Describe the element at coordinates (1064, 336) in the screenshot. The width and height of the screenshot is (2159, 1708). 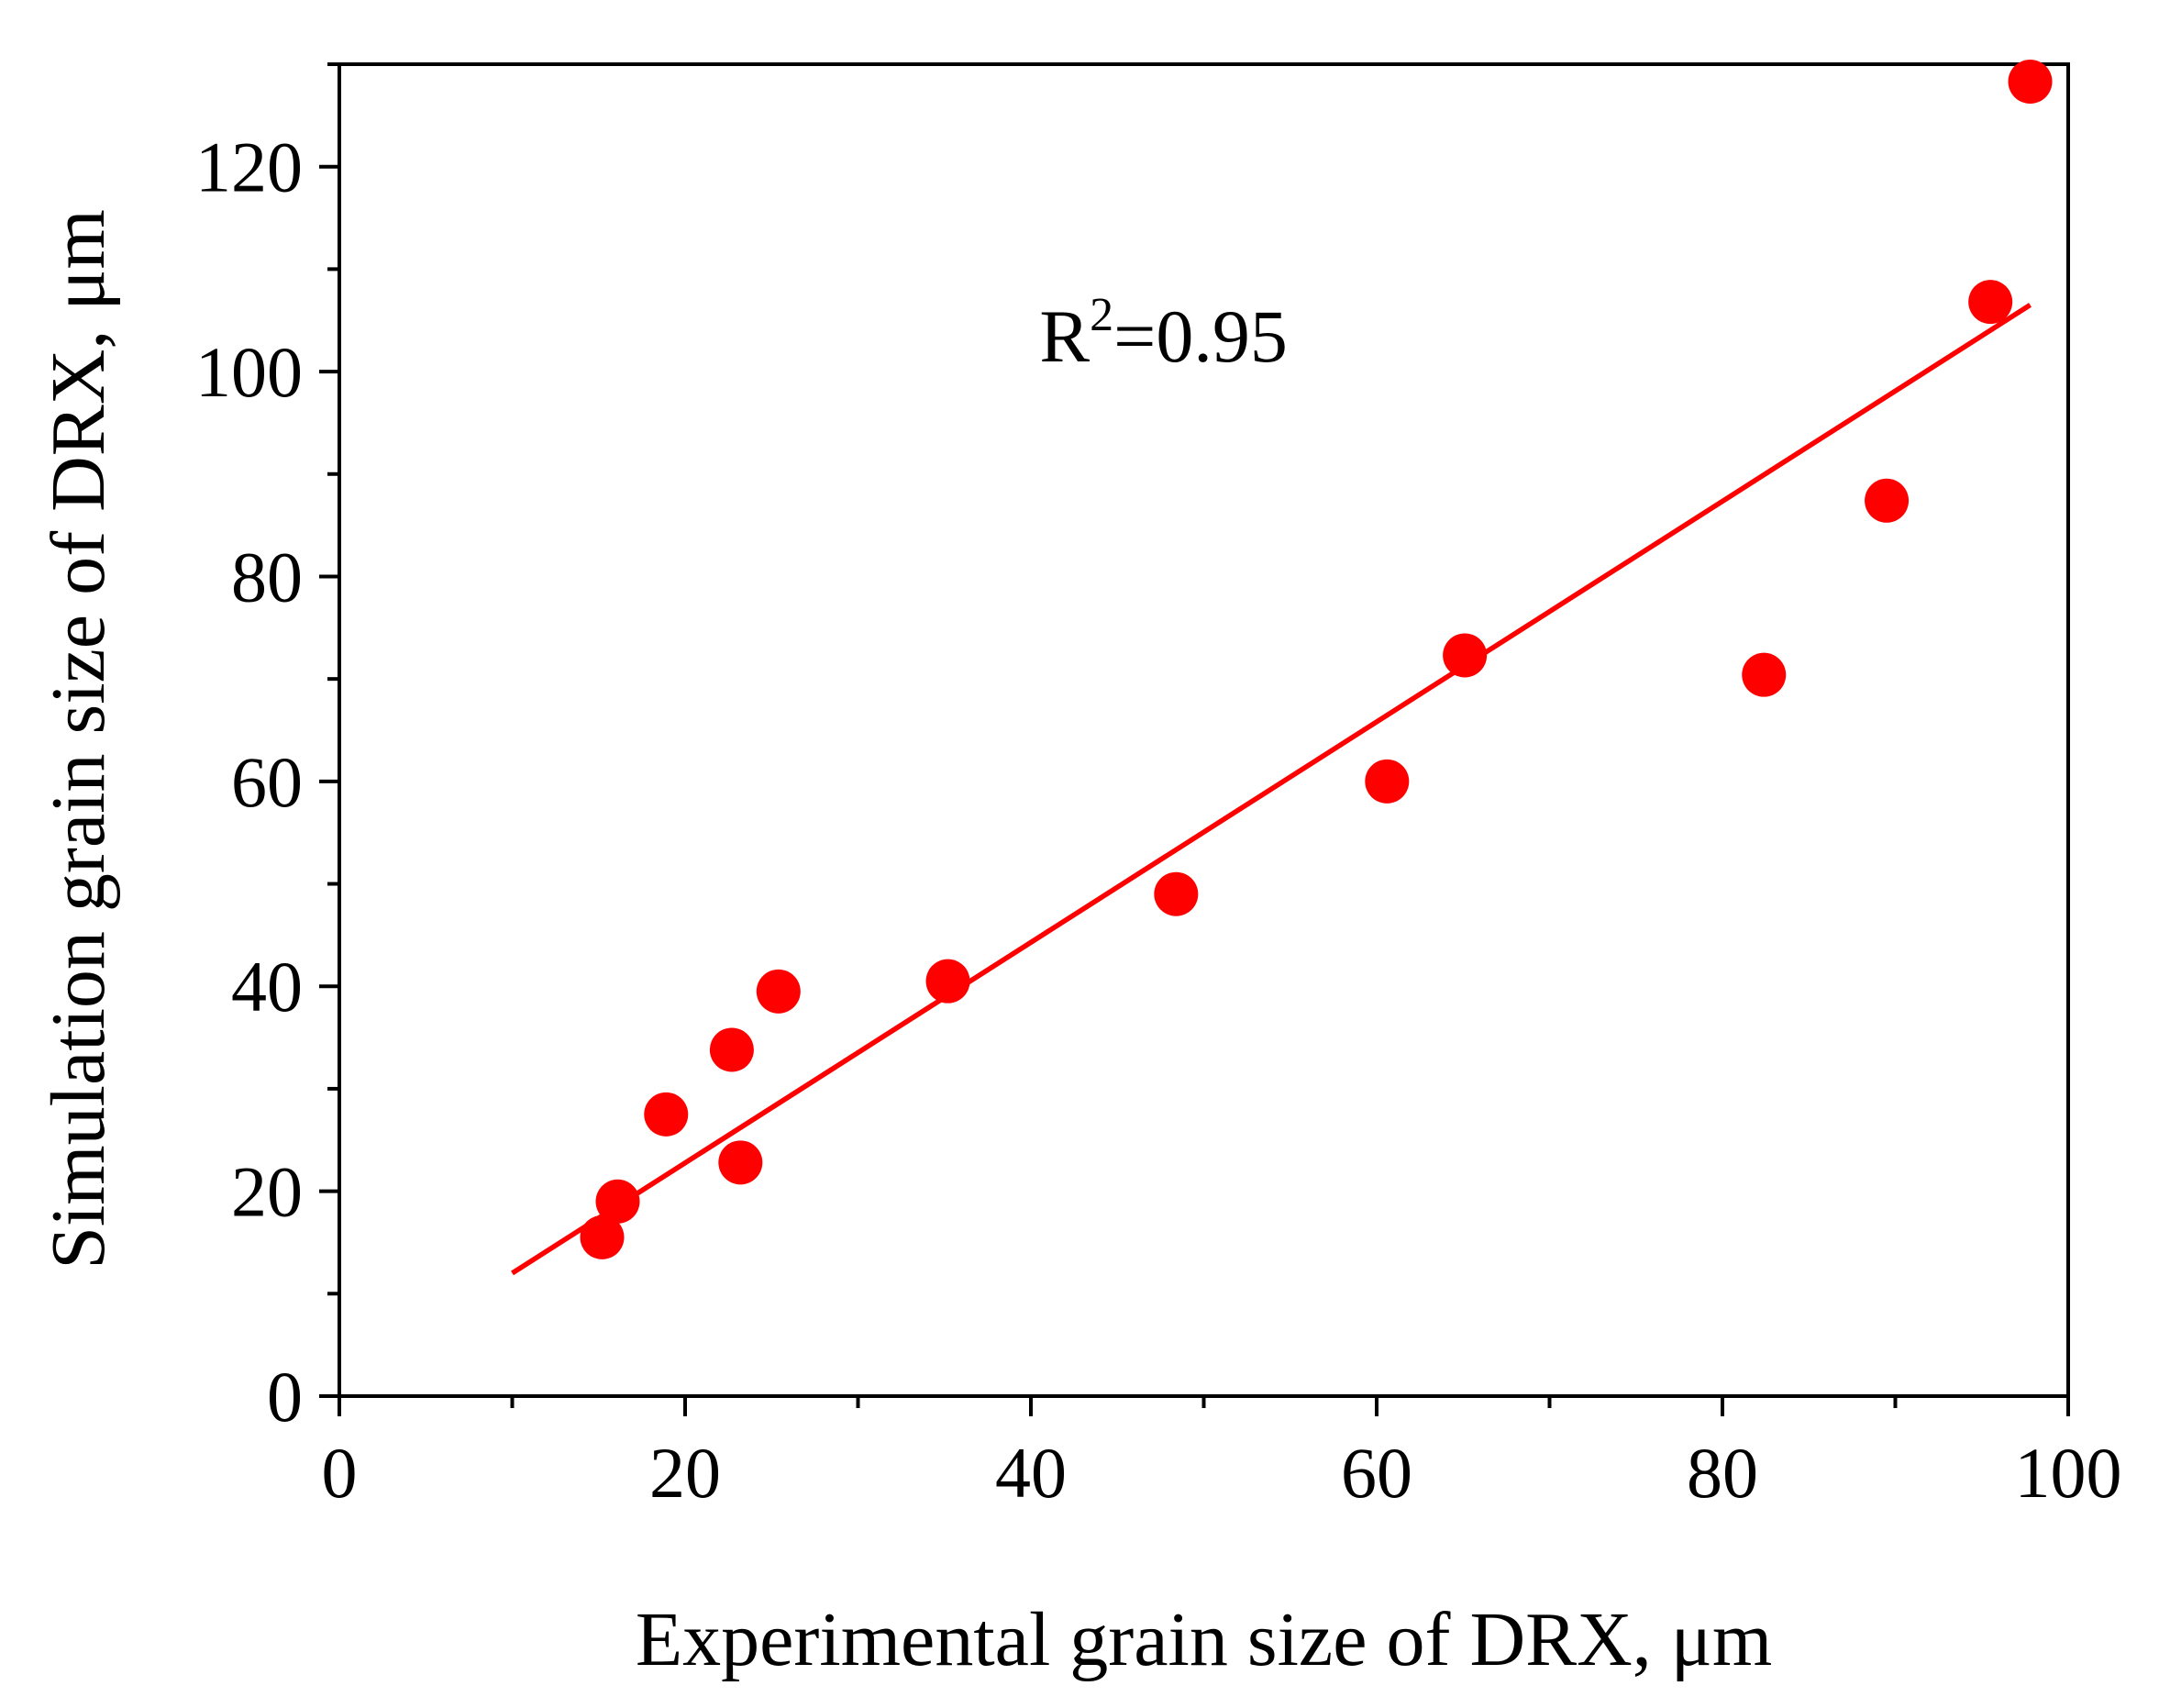
I see `annotation-main: R` at that location.